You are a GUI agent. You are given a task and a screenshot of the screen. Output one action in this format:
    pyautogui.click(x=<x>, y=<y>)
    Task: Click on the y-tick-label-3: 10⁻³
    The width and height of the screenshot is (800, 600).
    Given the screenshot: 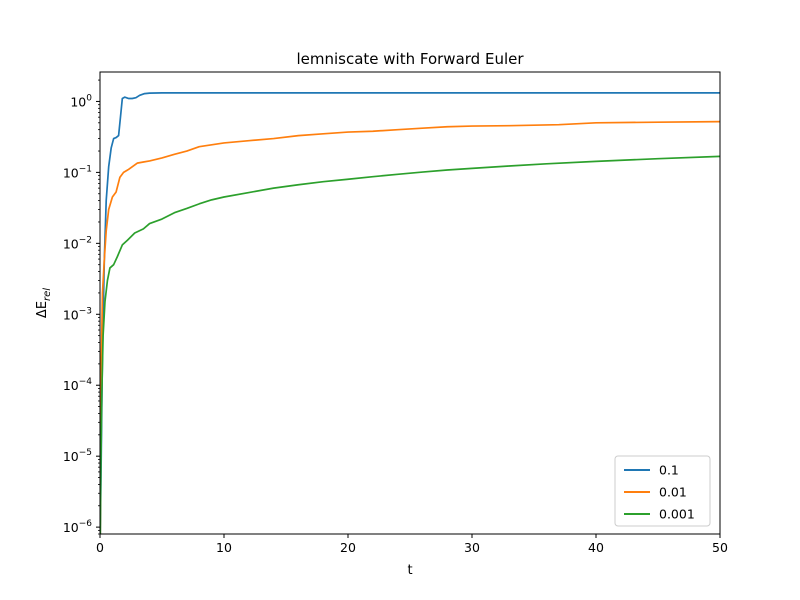 What is the action you would take?
    pyautogui.click(x=77, y=314)
    